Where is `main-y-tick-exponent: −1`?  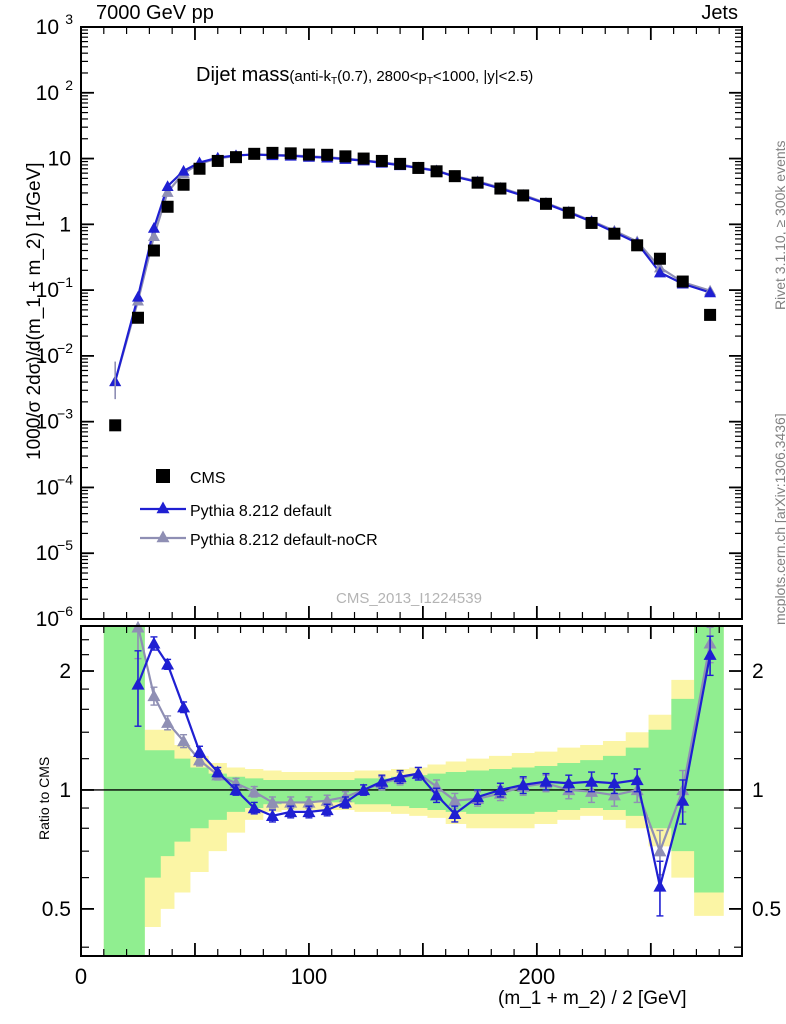
main-y-tick-exponent: −1 is located at coordinates (65, 282).